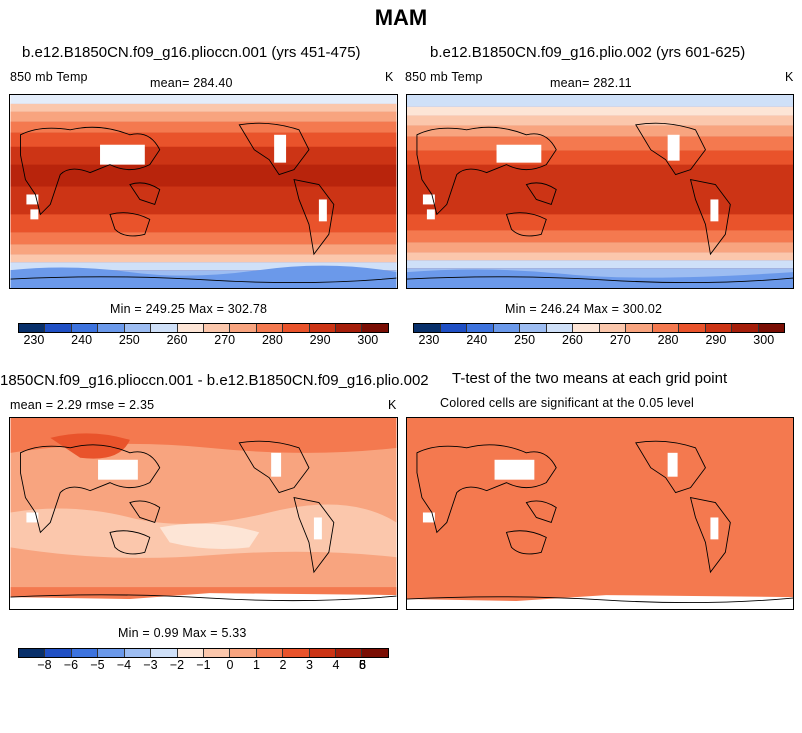  What do you see at coordinates (789, 77) in the screenshot?
I see `panel2-units: K` at bounding box center [789, 77].